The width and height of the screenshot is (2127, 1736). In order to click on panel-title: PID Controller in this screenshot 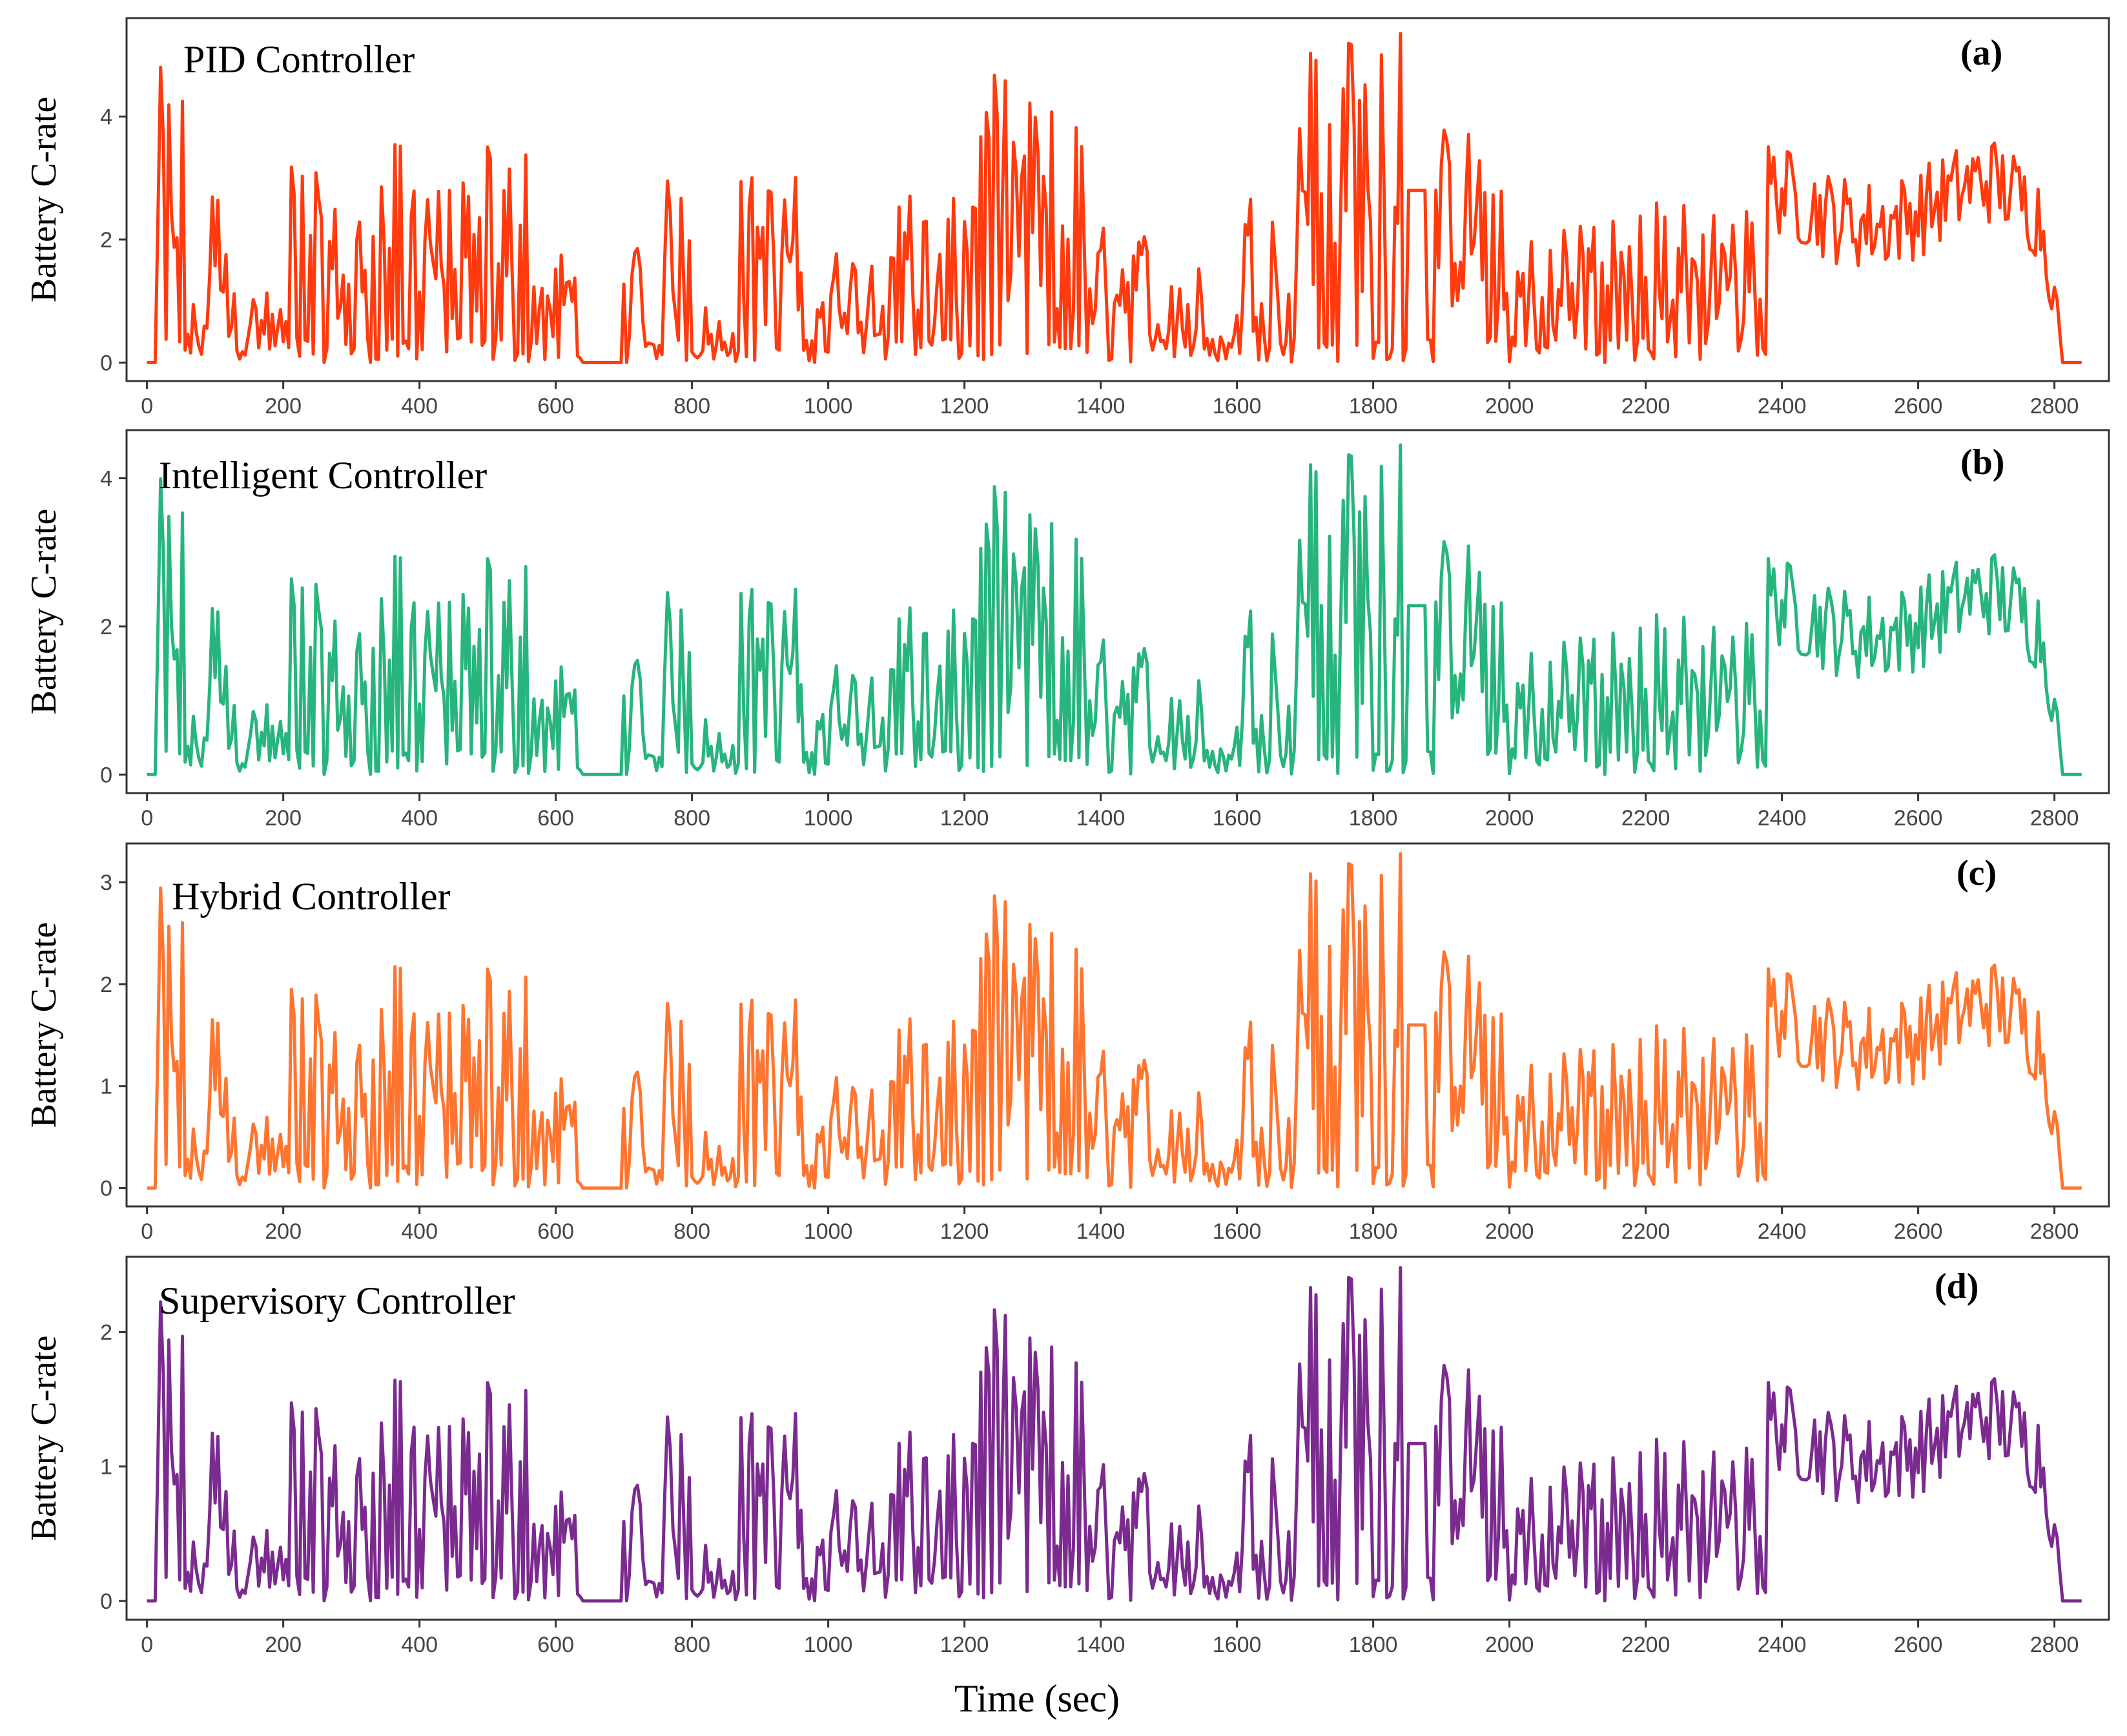, I will do `click(299, 59)`.